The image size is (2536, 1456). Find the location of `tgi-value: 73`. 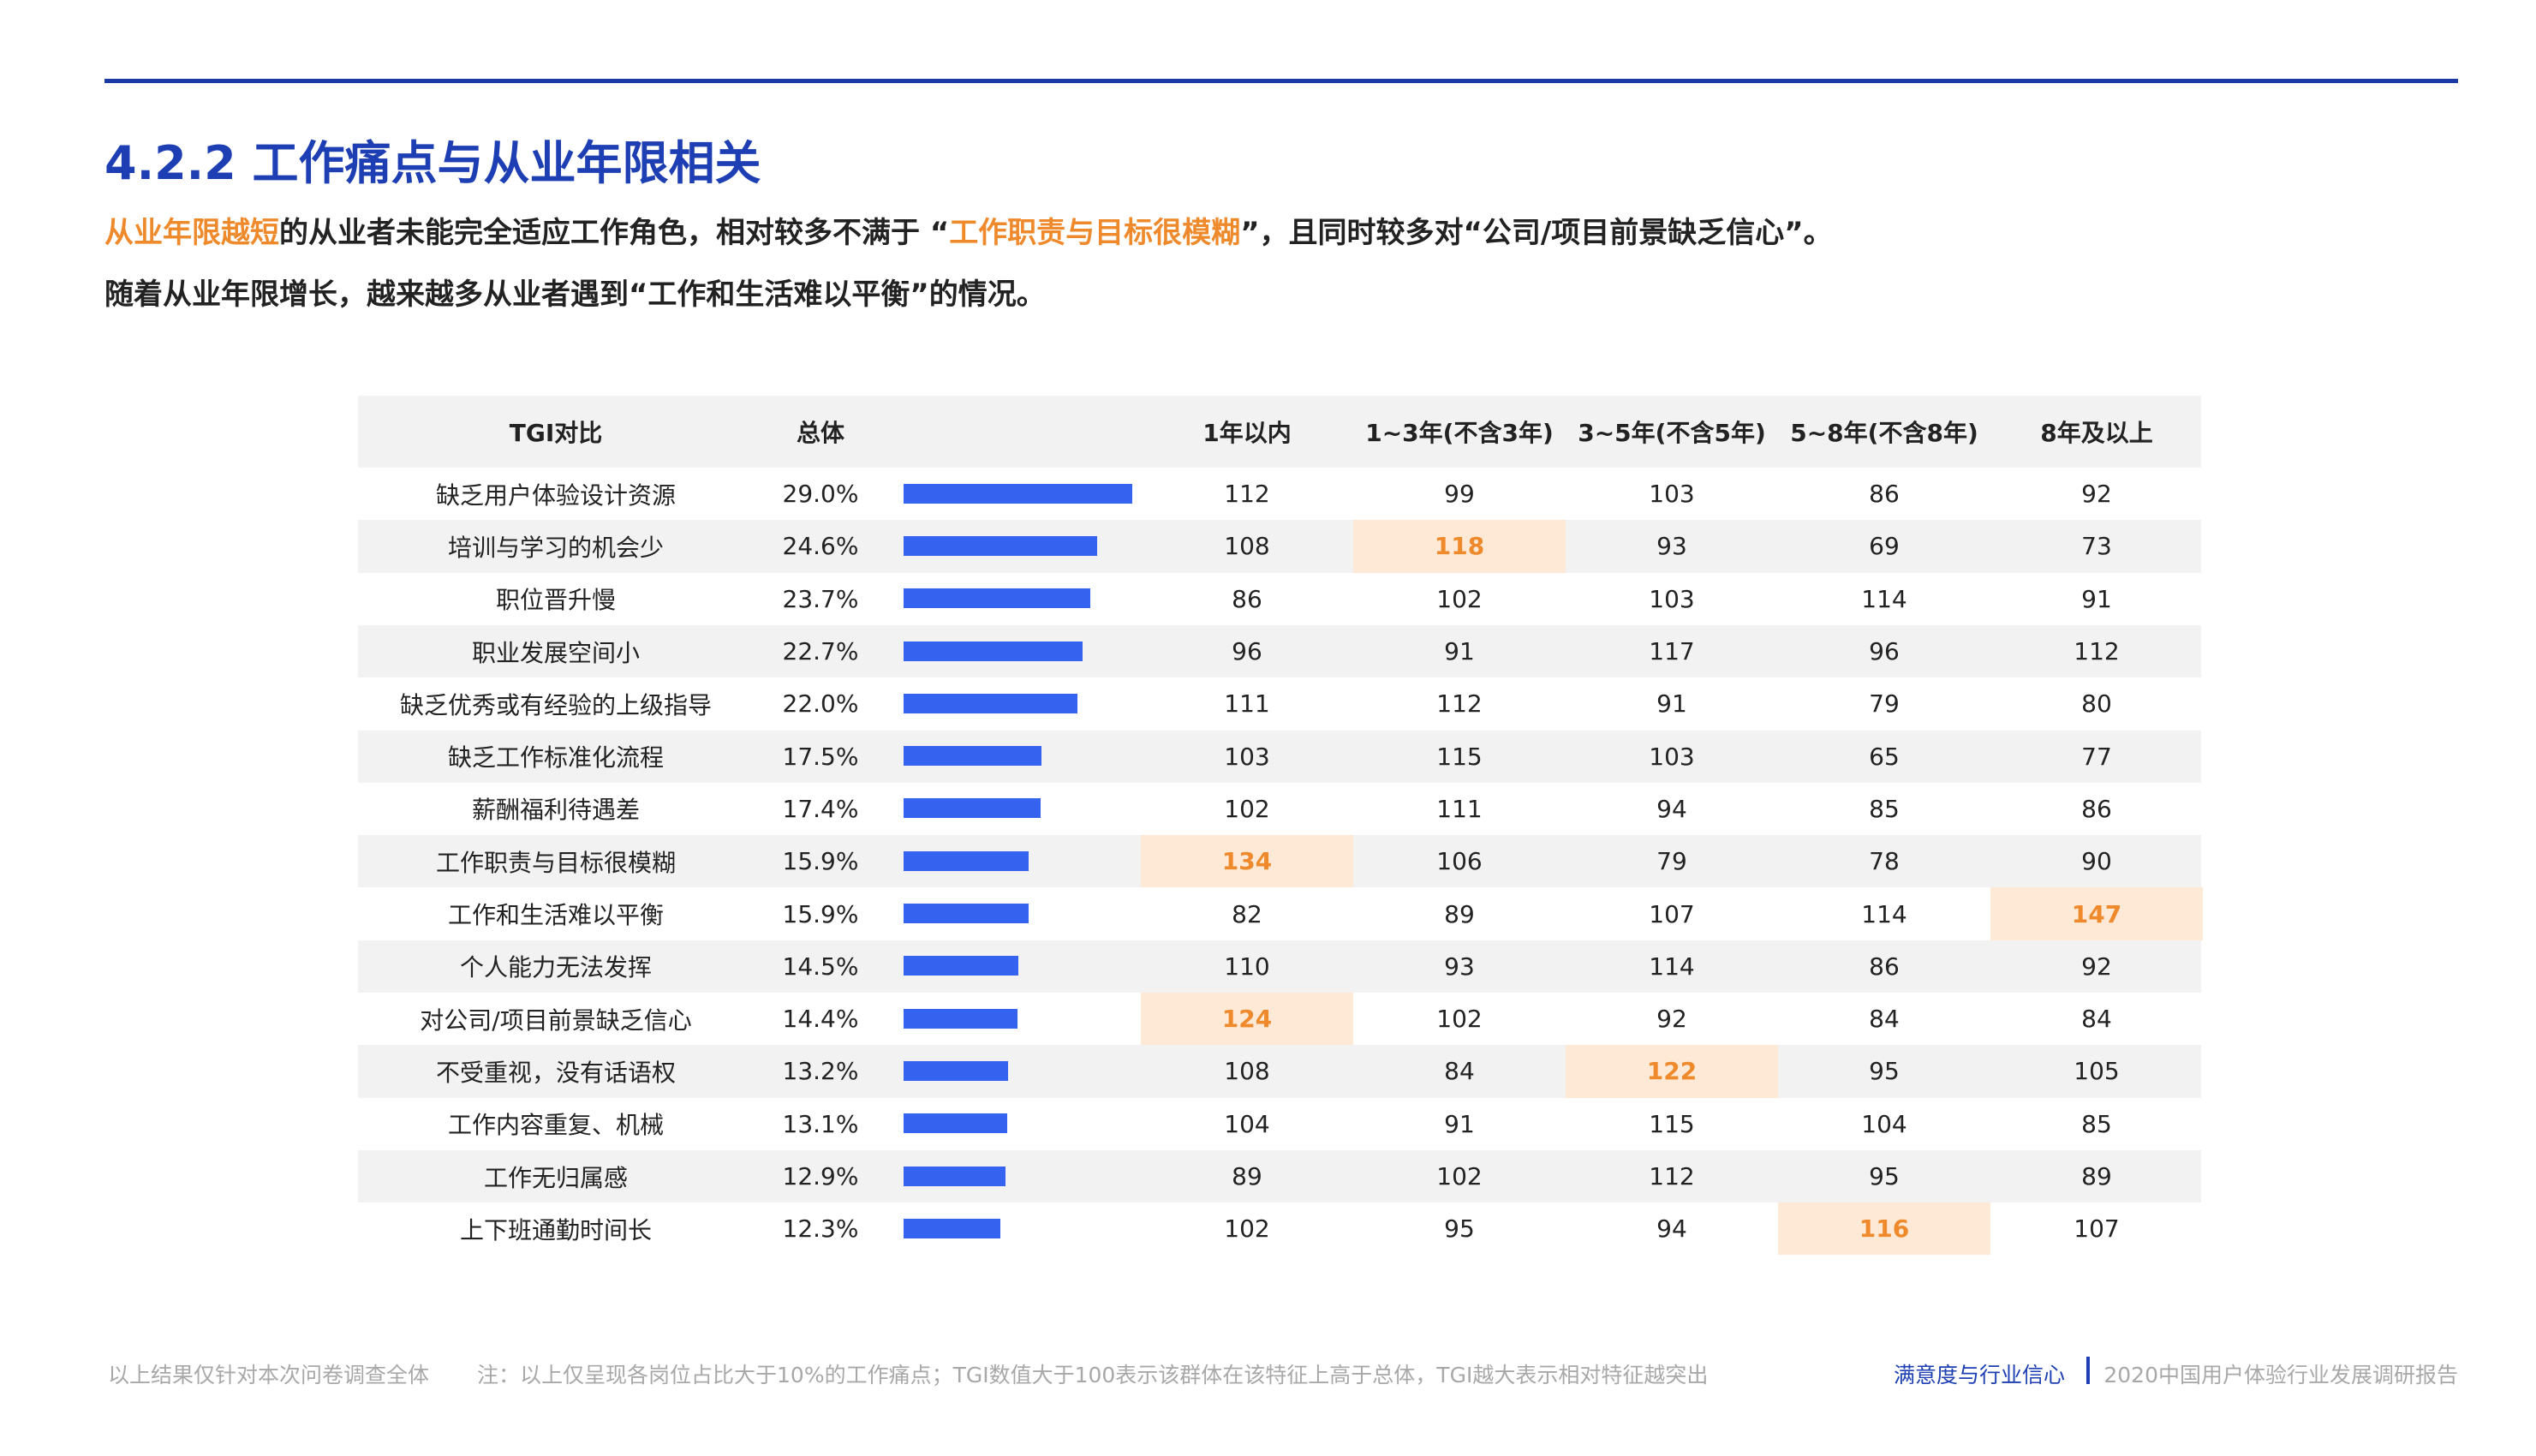

tgi-value: 73 is located at coordinates (2096, 546).